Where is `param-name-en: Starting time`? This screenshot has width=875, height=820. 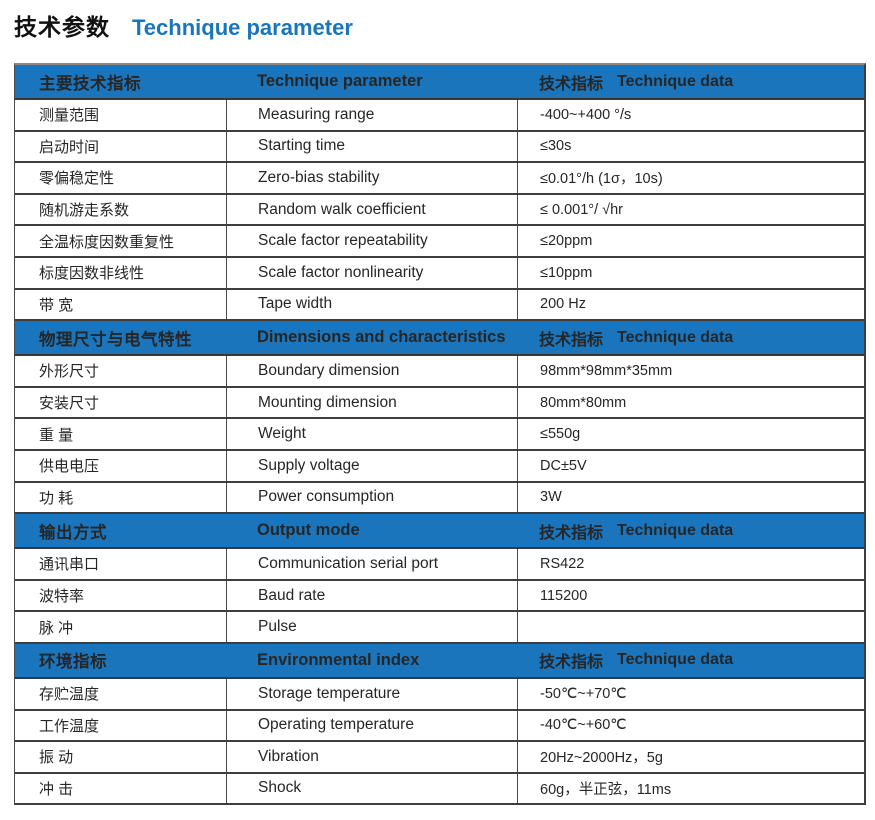
param-name-en: Starting time is located at coordinates (371, 146).